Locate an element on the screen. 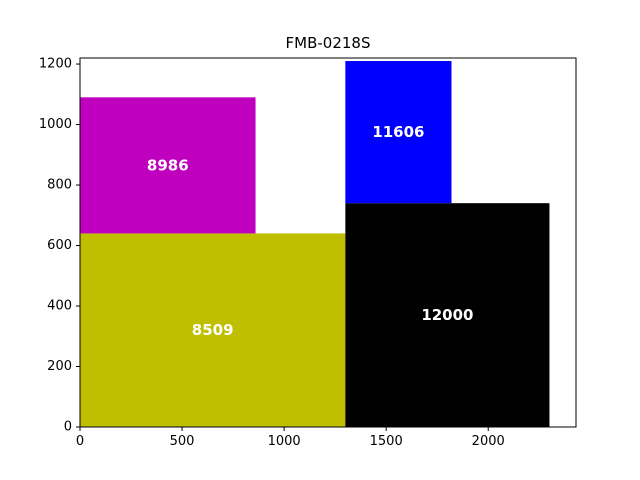 The width and height of the screenshot is (640, 480). y-tick-label-0: 0 is located at coordinates (68, 427).